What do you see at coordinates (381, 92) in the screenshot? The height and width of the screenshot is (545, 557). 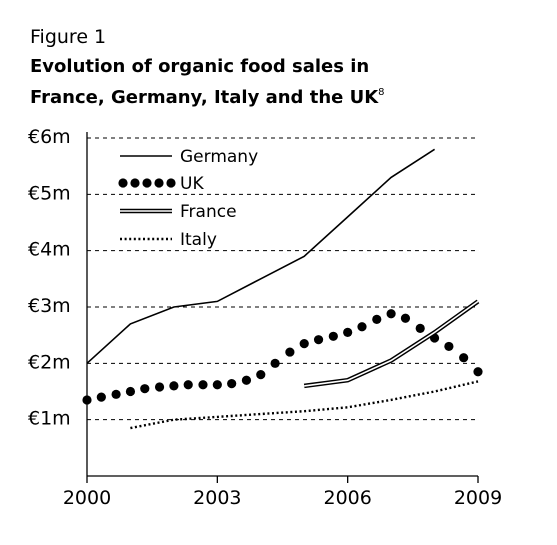 I see `title-footnote-marker: 8` at bounding box center [381, 92].